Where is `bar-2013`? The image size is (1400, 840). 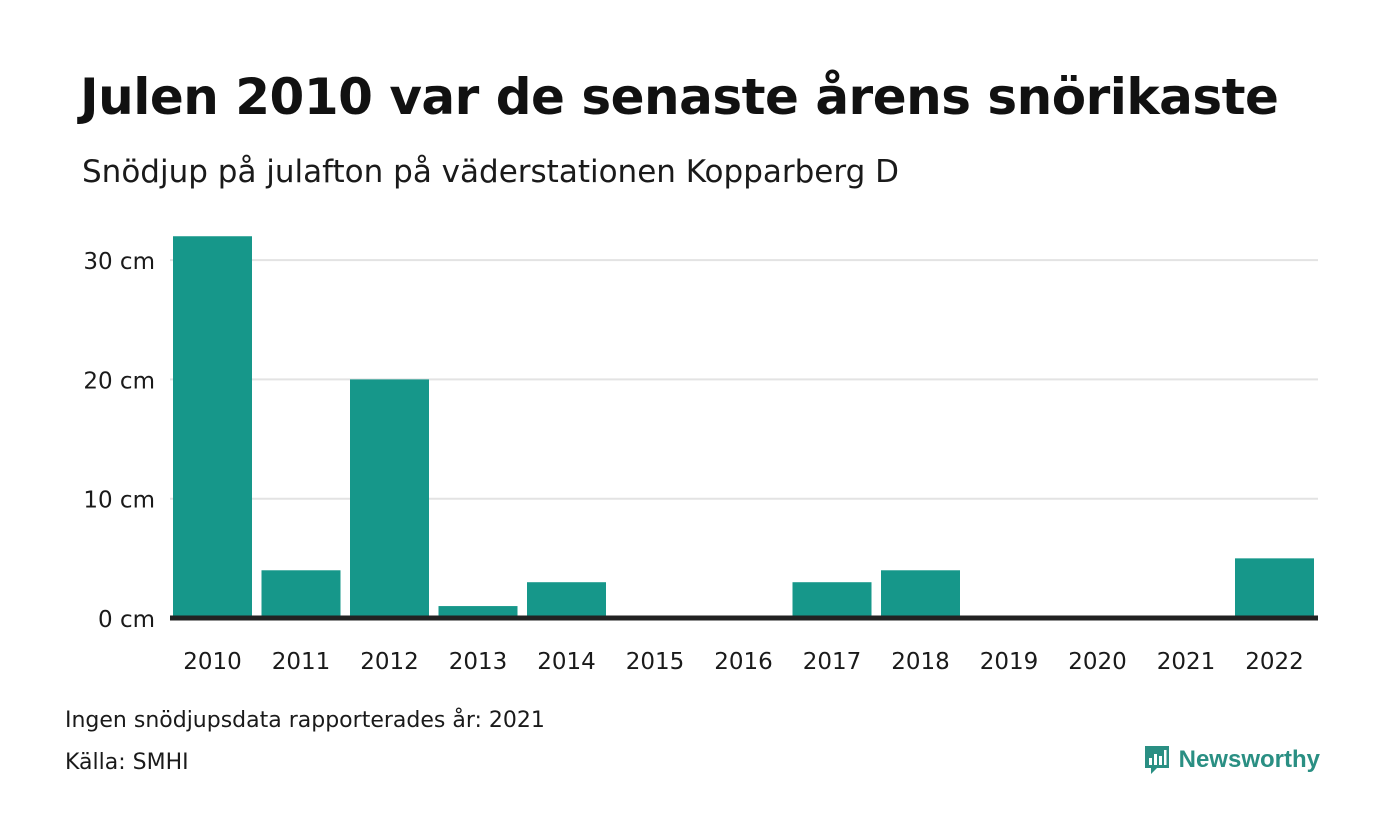
bar-2013 is located at coordinates (478, 612).